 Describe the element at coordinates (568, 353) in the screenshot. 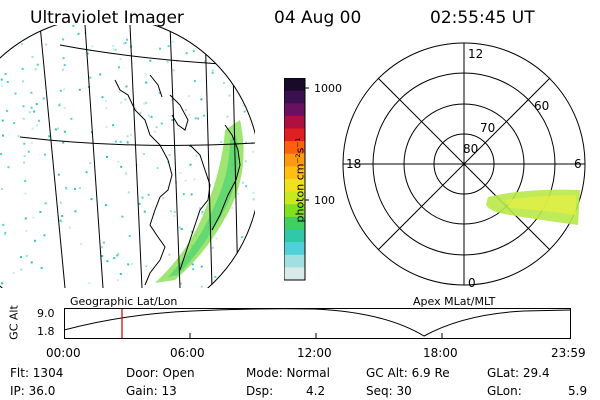

I see `xtick-2359: 23:59` at that location.